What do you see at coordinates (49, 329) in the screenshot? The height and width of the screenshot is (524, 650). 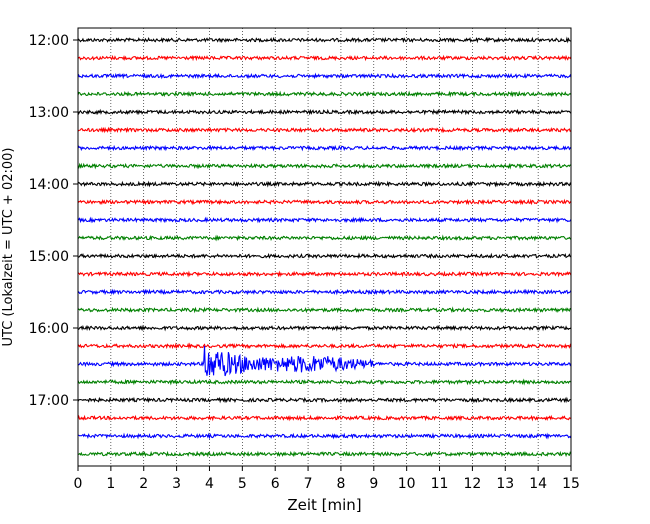 I see `y-tick-label-1600: 16:00` at bounding box center [49, 329].